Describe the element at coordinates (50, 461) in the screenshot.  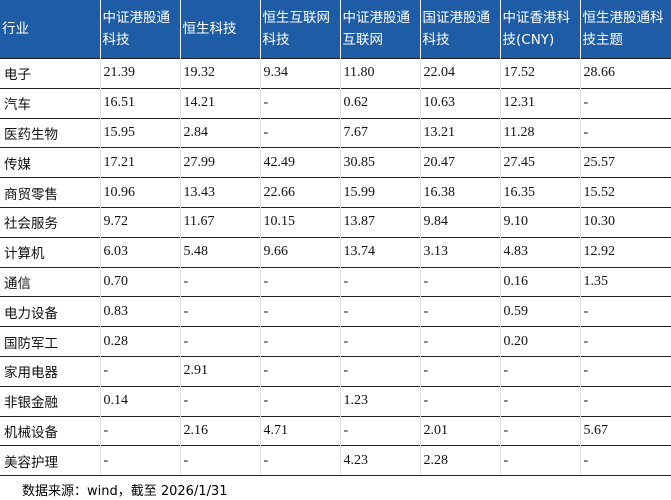
I see `industry-cell: 美容护理` at that location.